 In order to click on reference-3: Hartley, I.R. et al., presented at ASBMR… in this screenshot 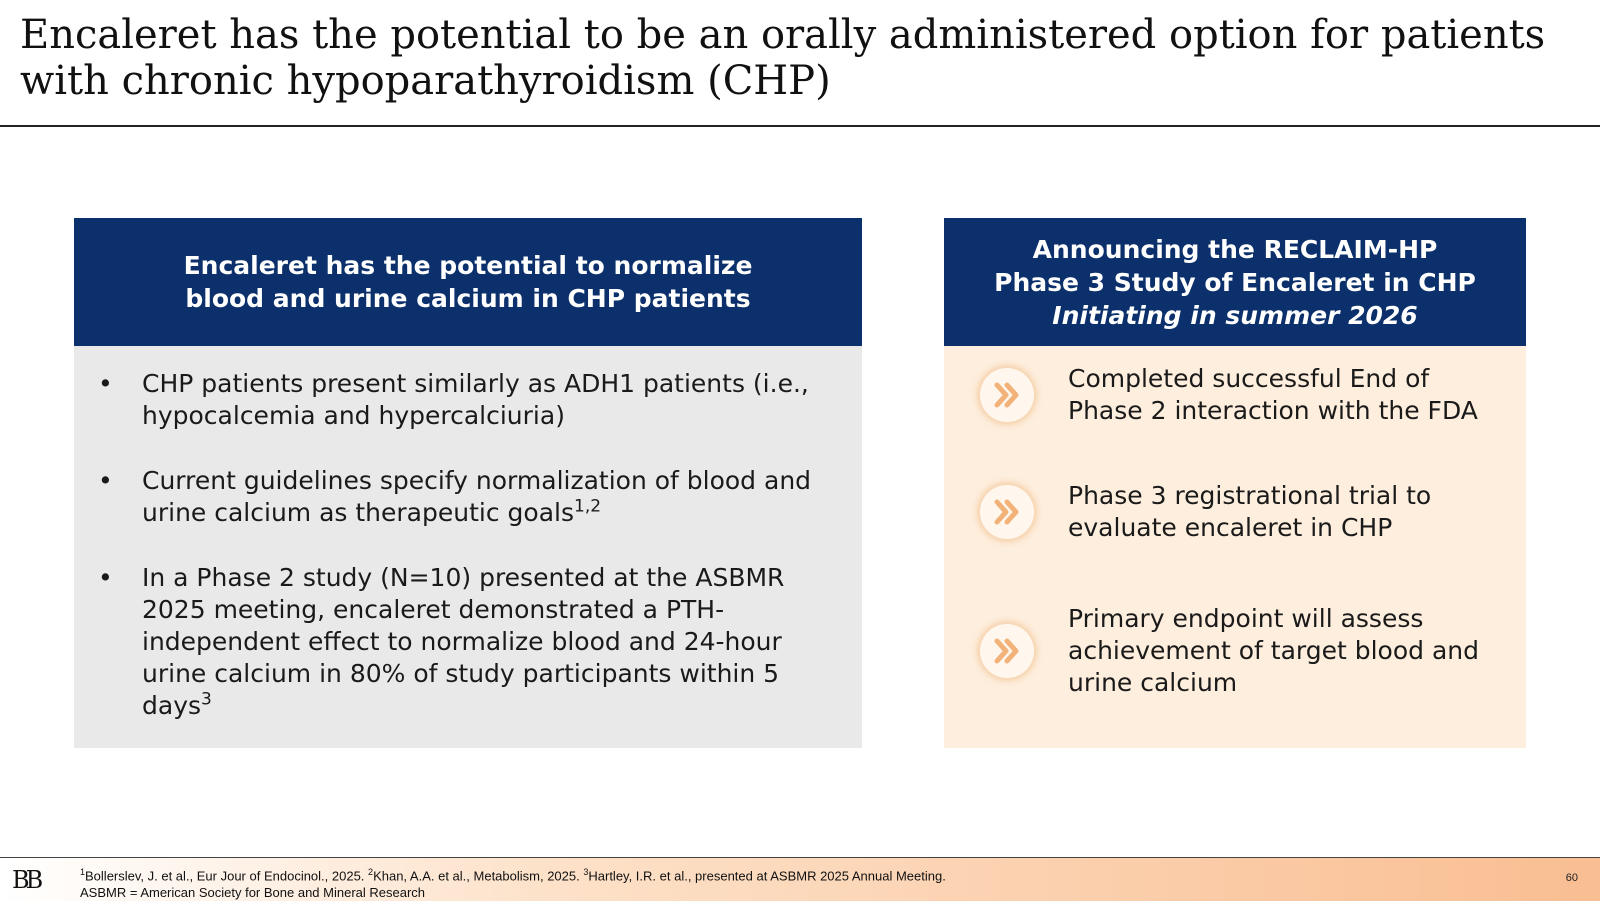, I will do `click(767, 876)`.